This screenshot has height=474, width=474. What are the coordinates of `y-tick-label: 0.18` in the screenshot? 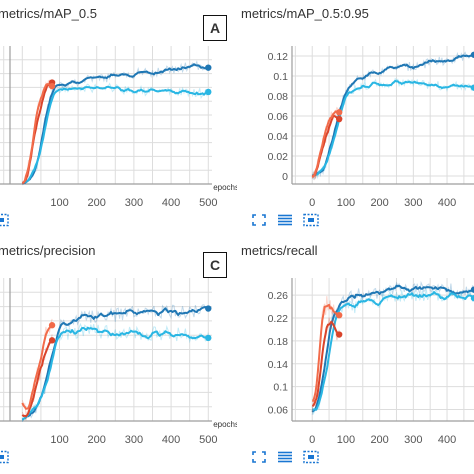 It's located at (278, 342).